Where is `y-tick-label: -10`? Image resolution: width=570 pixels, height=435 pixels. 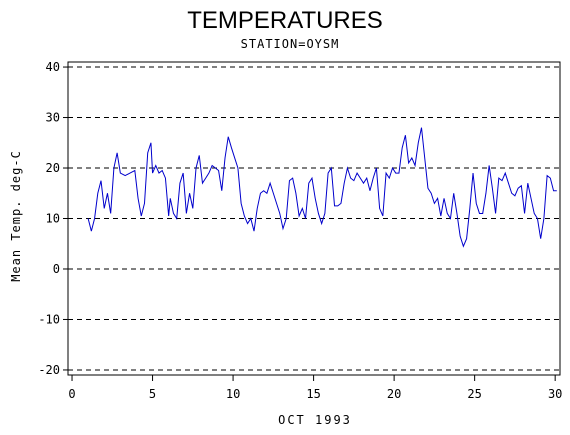
y-tick-label: -10 is located at coordinates (49, 319).